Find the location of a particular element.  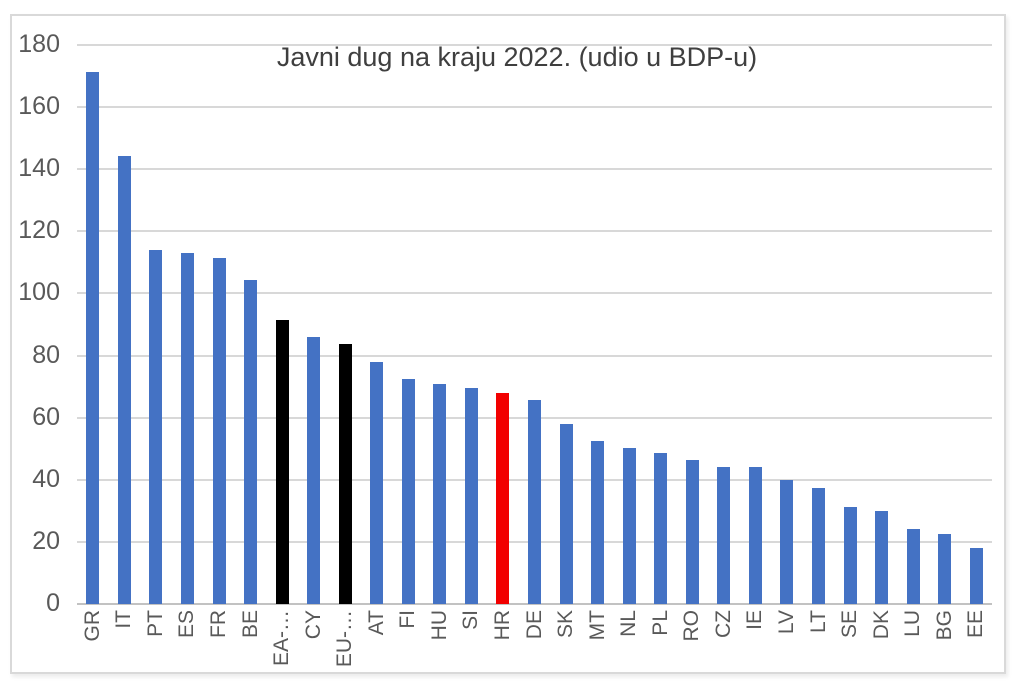

y-axis-tick-label-80: 80 is located at coordinates (46, 354).